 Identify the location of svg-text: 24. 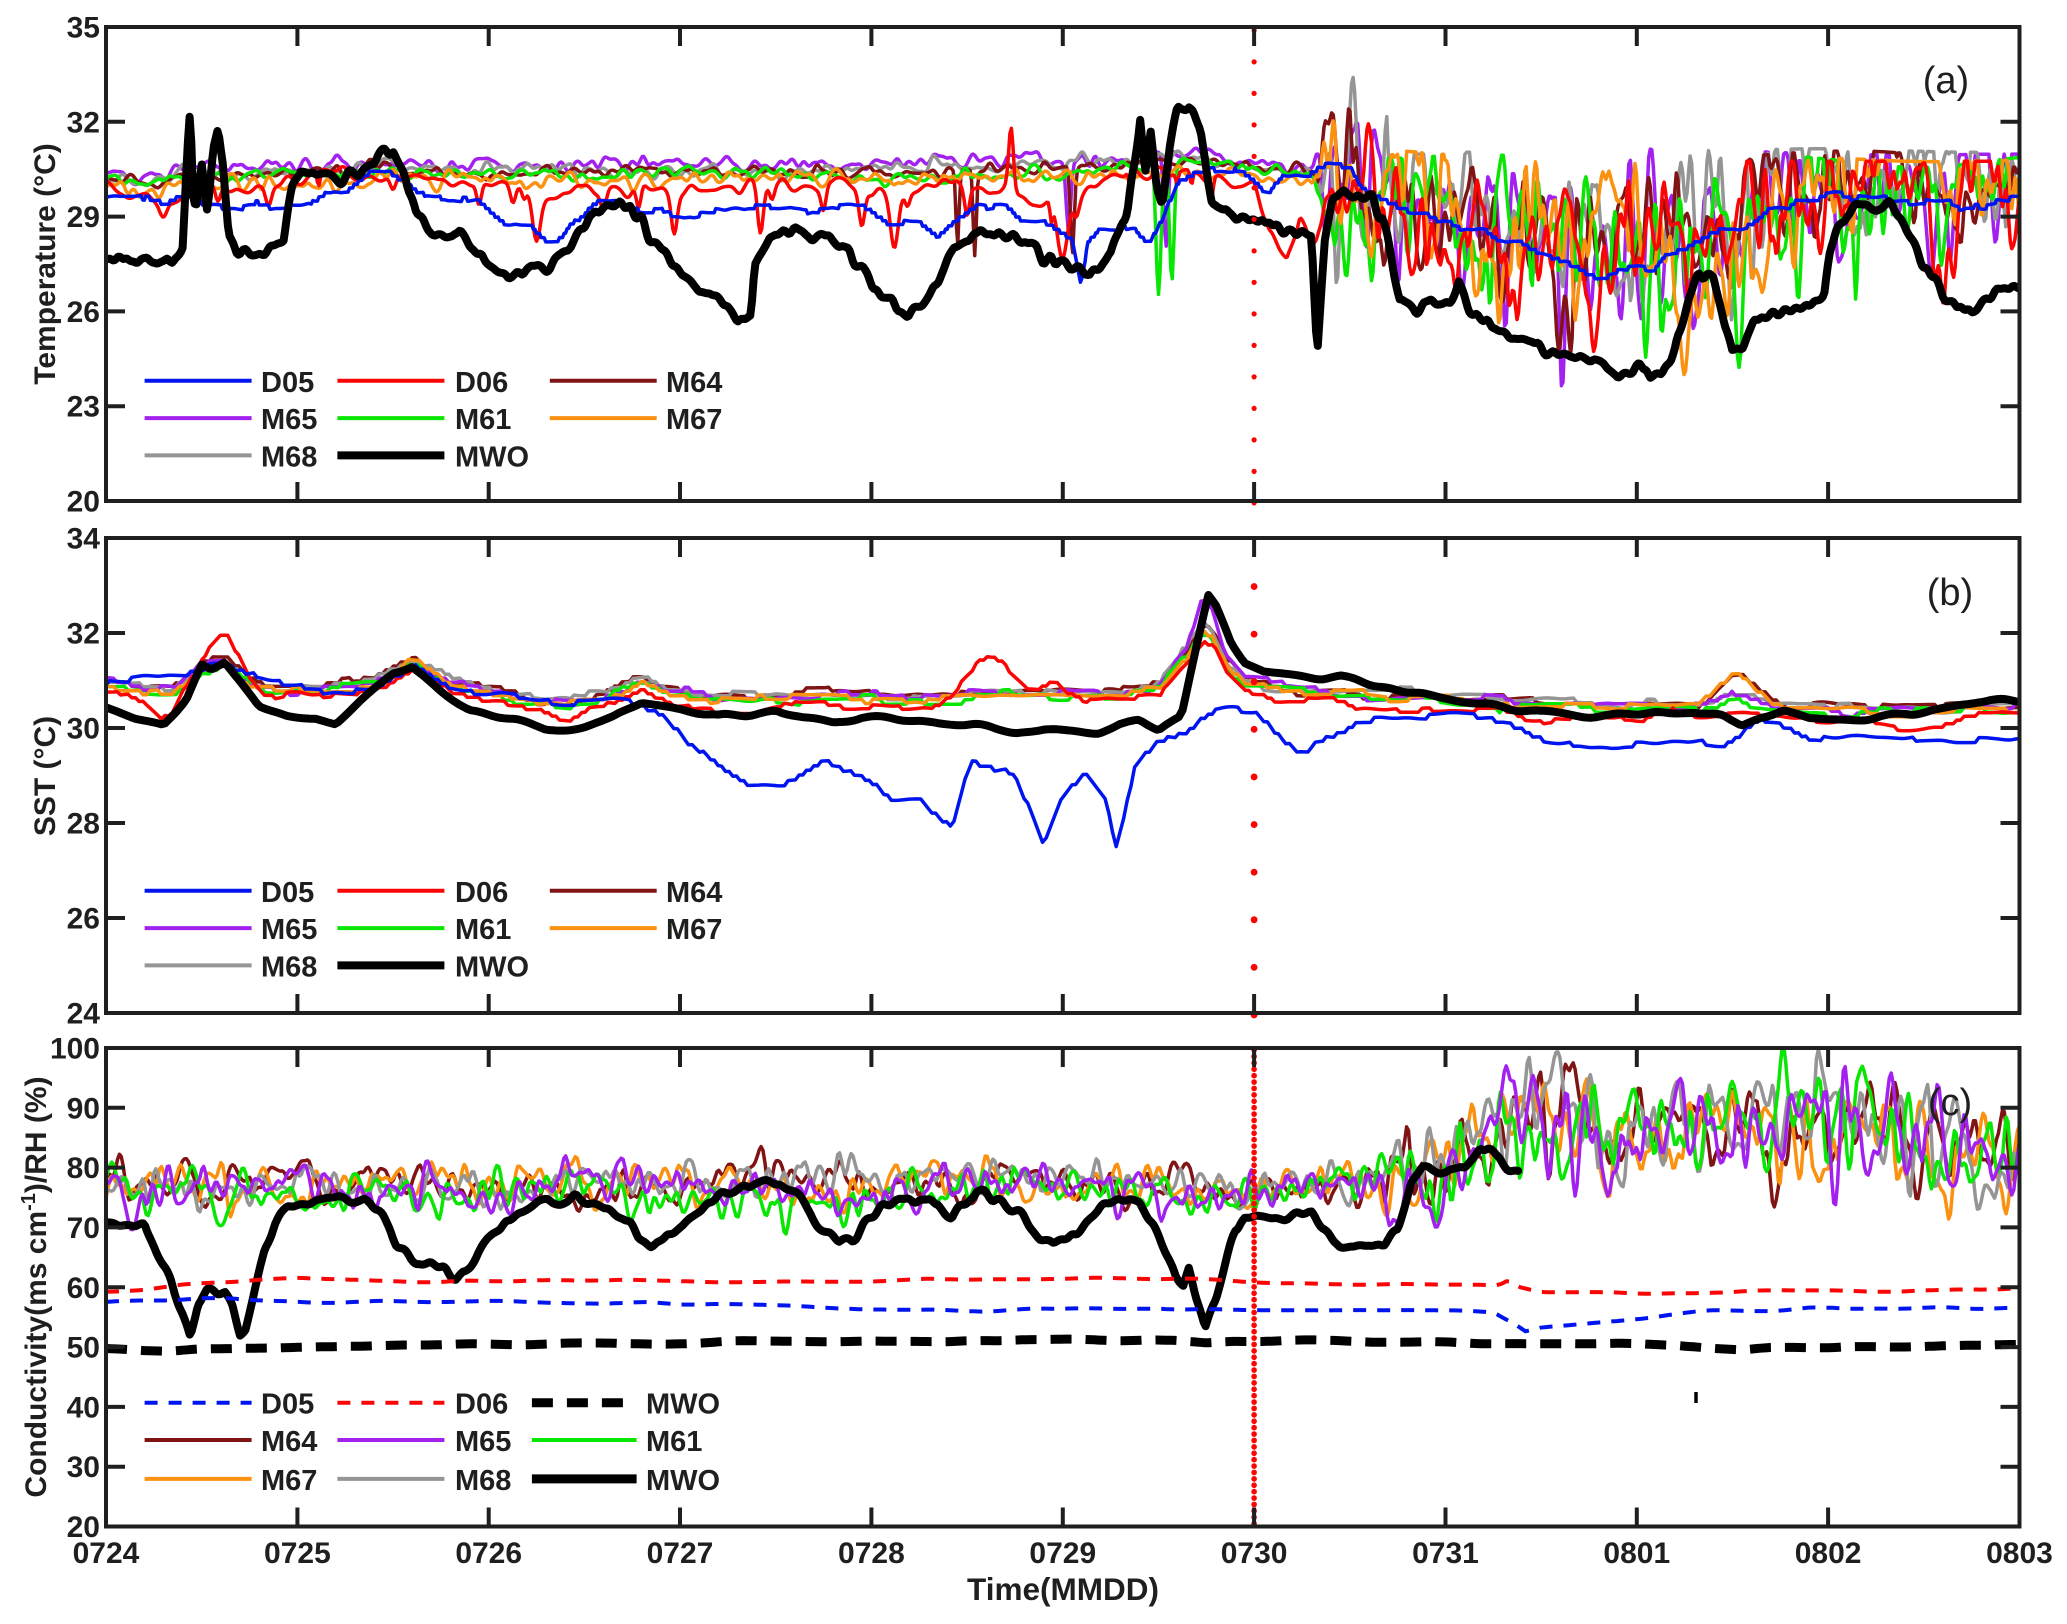
(84, 1014).